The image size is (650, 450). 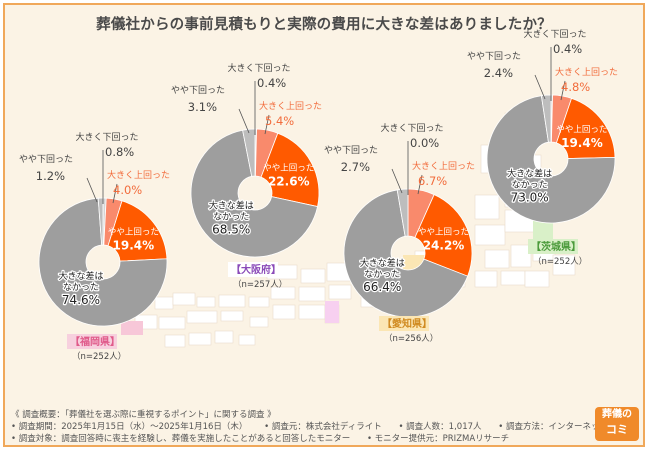 What do you see at coordinates (424, 143) in the screenshot?
I see `value-much-below: 0.0%` at bounding box center [424, 143].